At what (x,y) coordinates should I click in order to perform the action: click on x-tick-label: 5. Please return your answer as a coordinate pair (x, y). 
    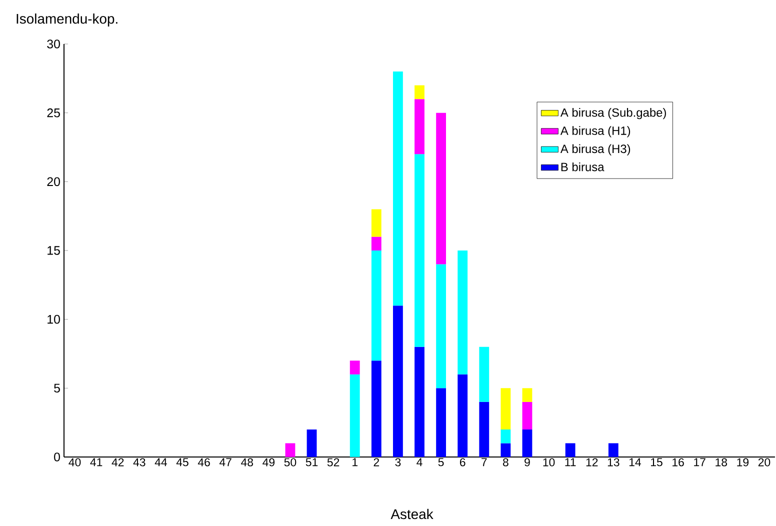
    Looking at the image, I should click on (441, 462).